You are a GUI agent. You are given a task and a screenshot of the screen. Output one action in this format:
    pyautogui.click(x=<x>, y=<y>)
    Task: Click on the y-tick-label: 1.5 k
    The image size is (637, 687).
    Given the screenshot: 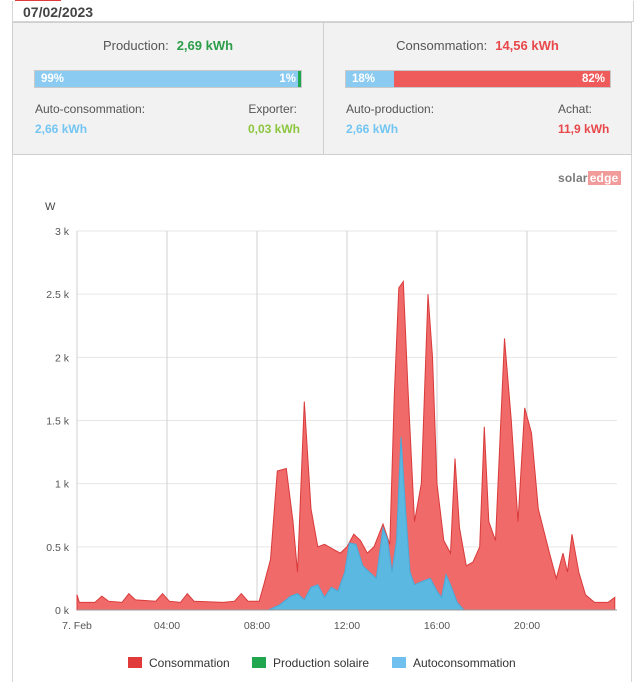 What is the action you would take?
    pyautogui.click(x=58, y=422)
    